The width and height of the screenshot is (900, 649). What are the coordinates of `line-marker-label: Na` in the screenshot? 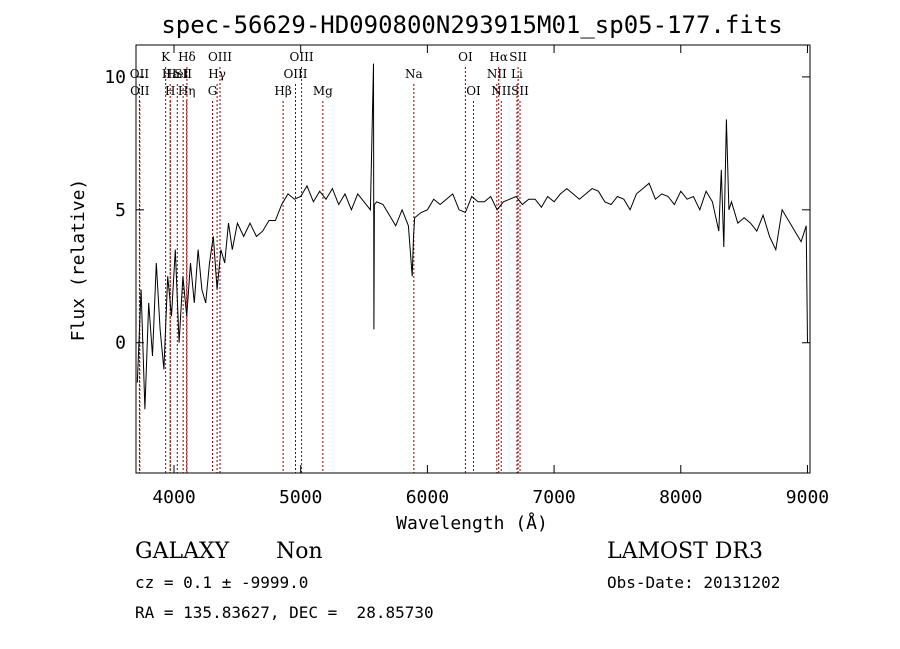 It's located at (414, 74).